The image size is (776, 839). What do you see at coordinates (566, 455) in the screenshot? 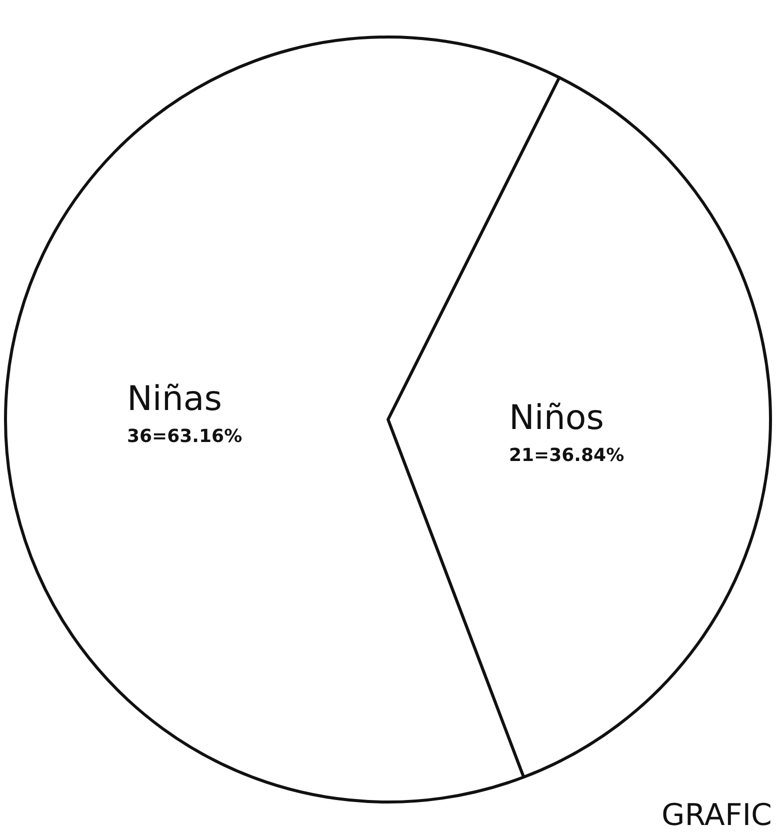
I see `data-label: 21=36.84%` at bounding box center [566, 455].